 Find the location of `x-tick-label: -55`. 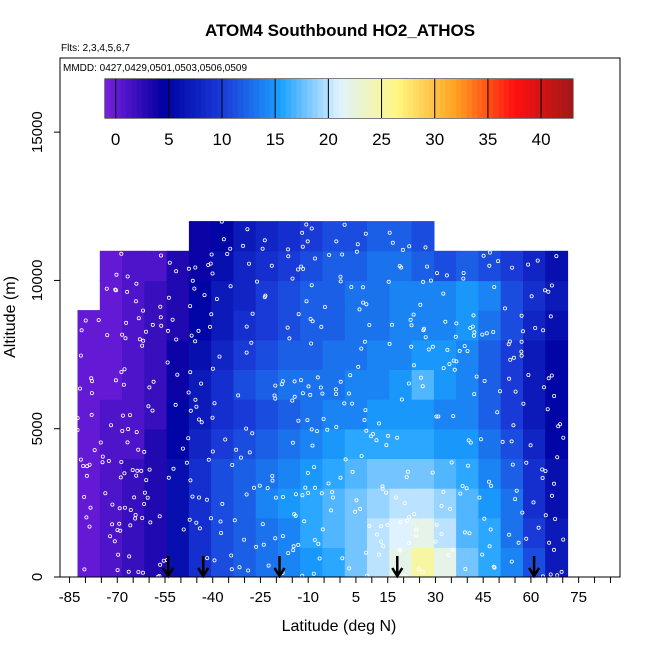

x-tick-label: -55 is located at coordinates (165, 597).